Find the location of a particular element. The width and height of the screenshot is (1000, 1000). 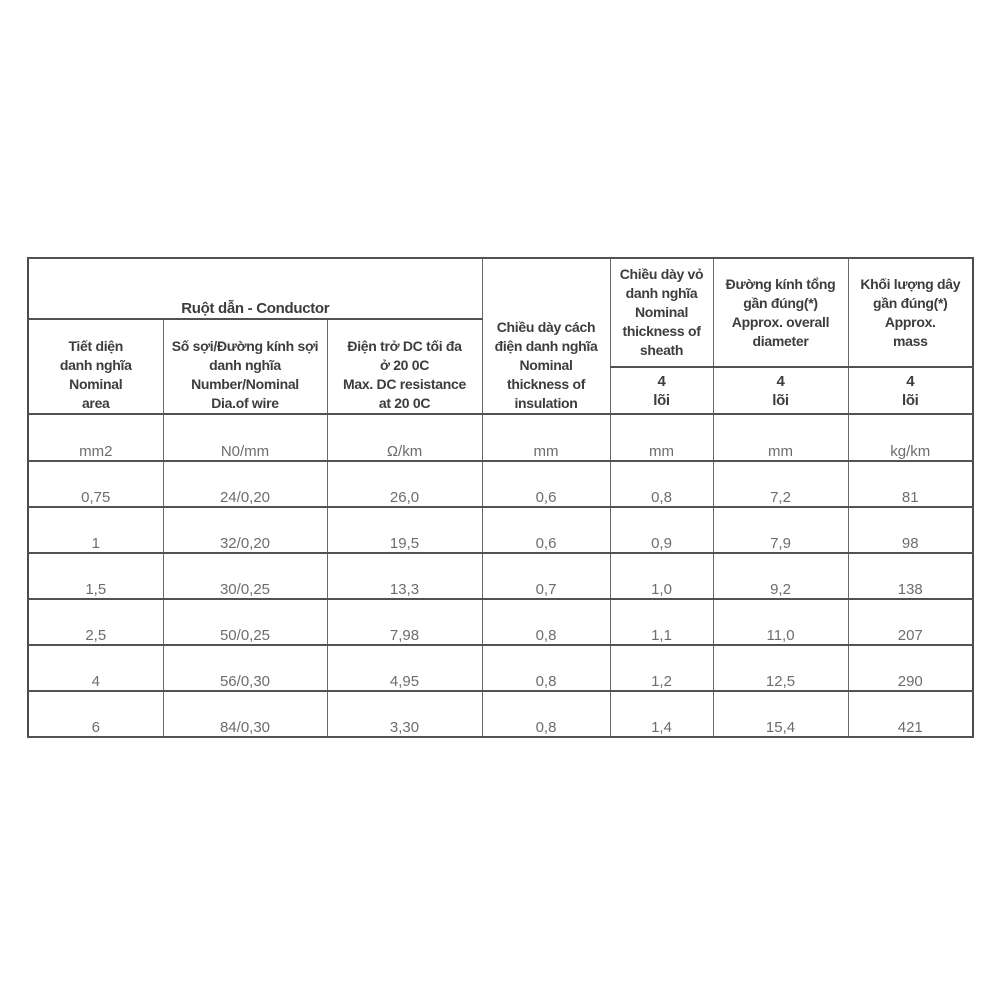

cell-number-dia: 50/0,25 is located at coordinates (245, 622).